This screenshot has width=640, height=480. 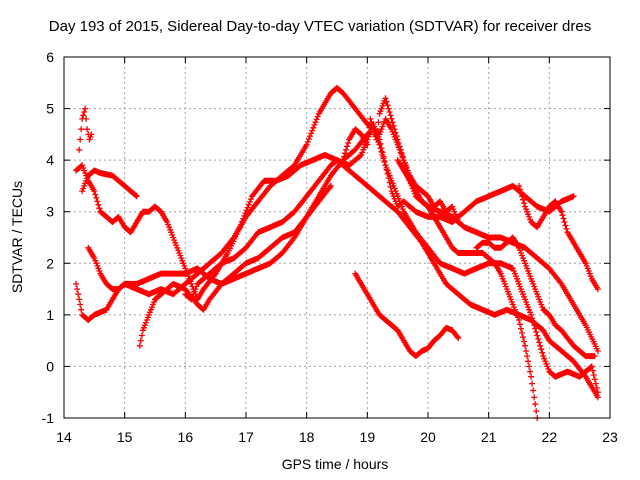 What do you see at coordinates (428, 437) in the screenshot?
I see `x-tick-label: 20` at bounding box center [428, 437].